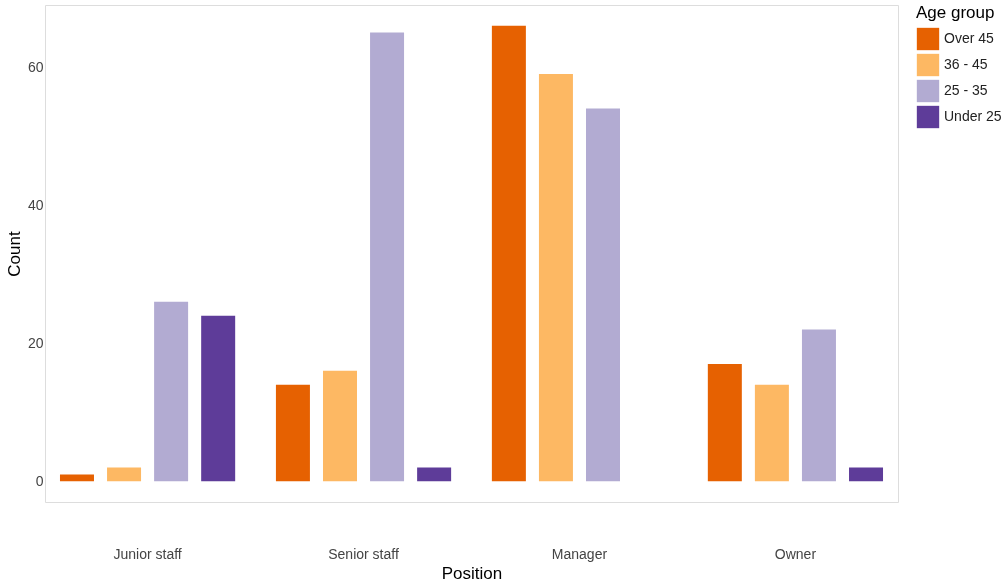  I want to click on legend-label: 25 - 35, so click(966, 90).